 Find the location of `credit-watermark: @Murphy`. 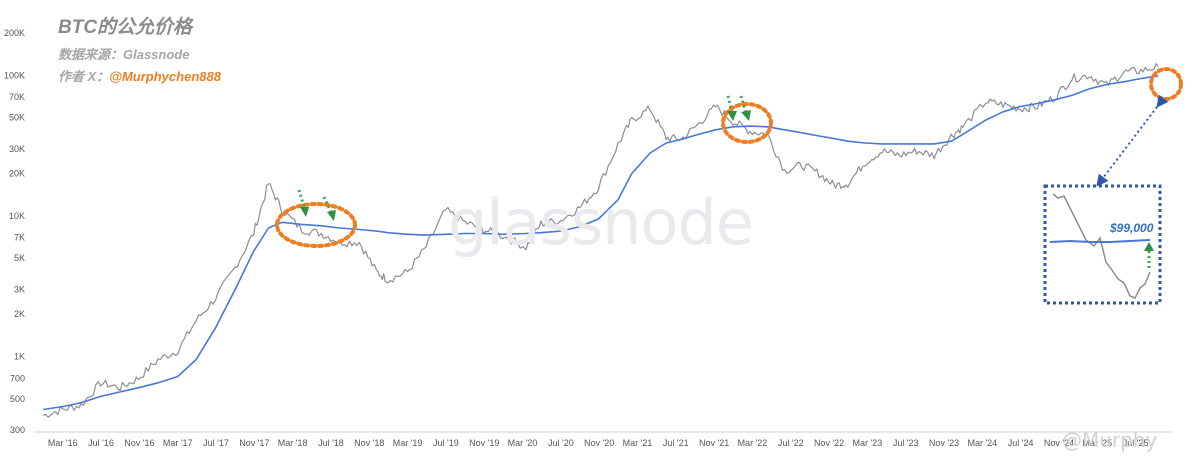

credit-watermark: @Murphy is located at coordinates (1110, 440).